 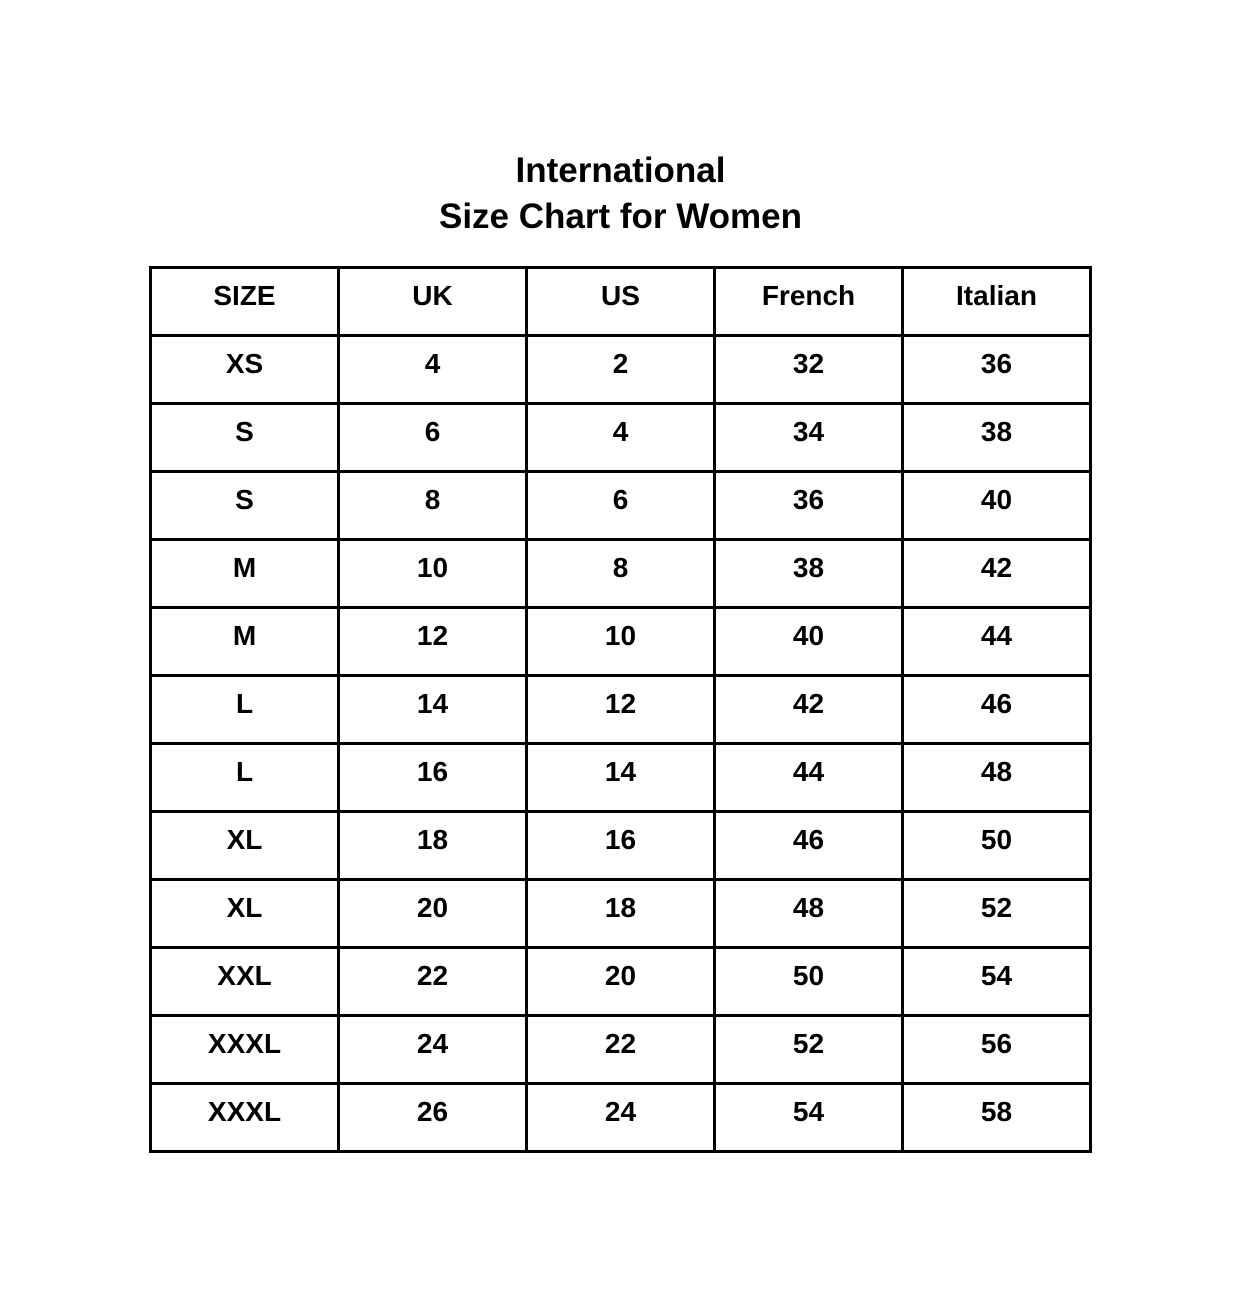 What do you see at coordinates (432, 301) in the screenshot?
I see `column-header-uk: UK` at bounding box center [432, 301].